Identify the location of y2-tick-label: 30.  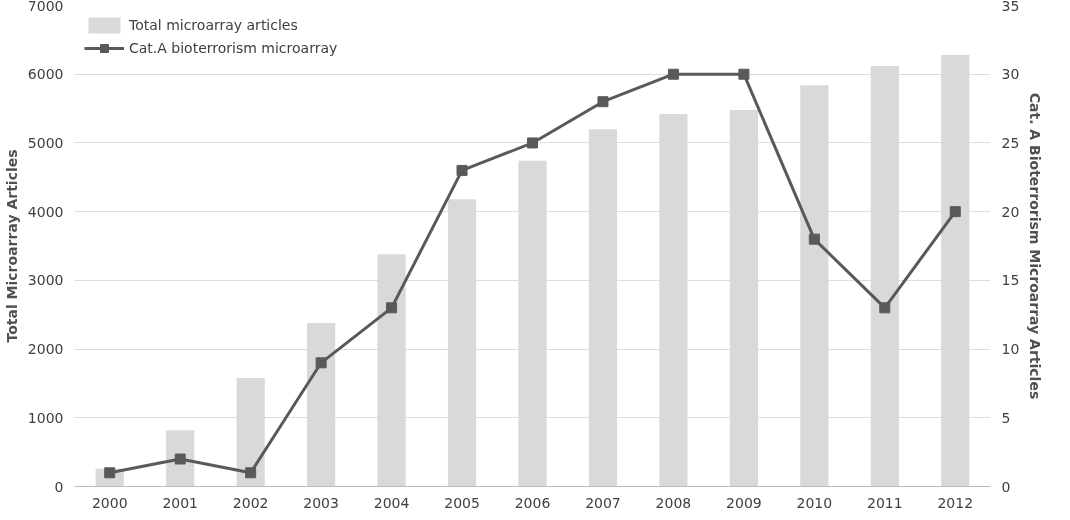
(1010, 74).